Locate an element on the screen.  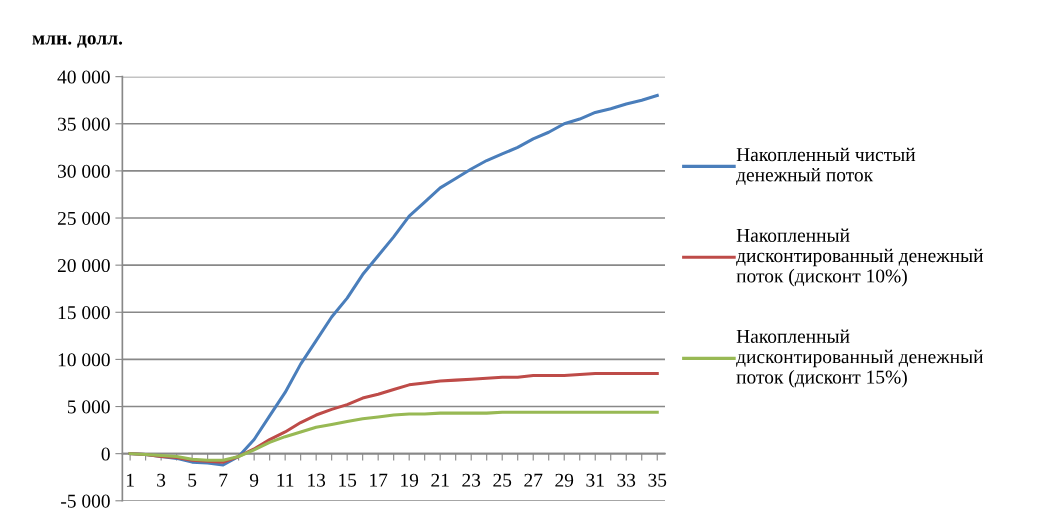
y-tick-label: 5 000 is located at coordinates (88, 407).